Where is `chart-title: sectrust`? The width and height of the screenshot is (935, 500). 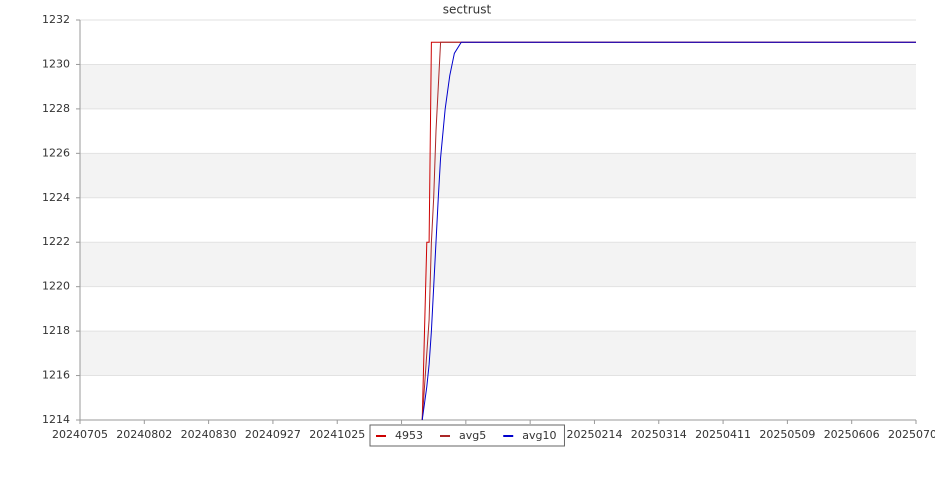
chart-title: sectrust is located at coordinates (467, 10).